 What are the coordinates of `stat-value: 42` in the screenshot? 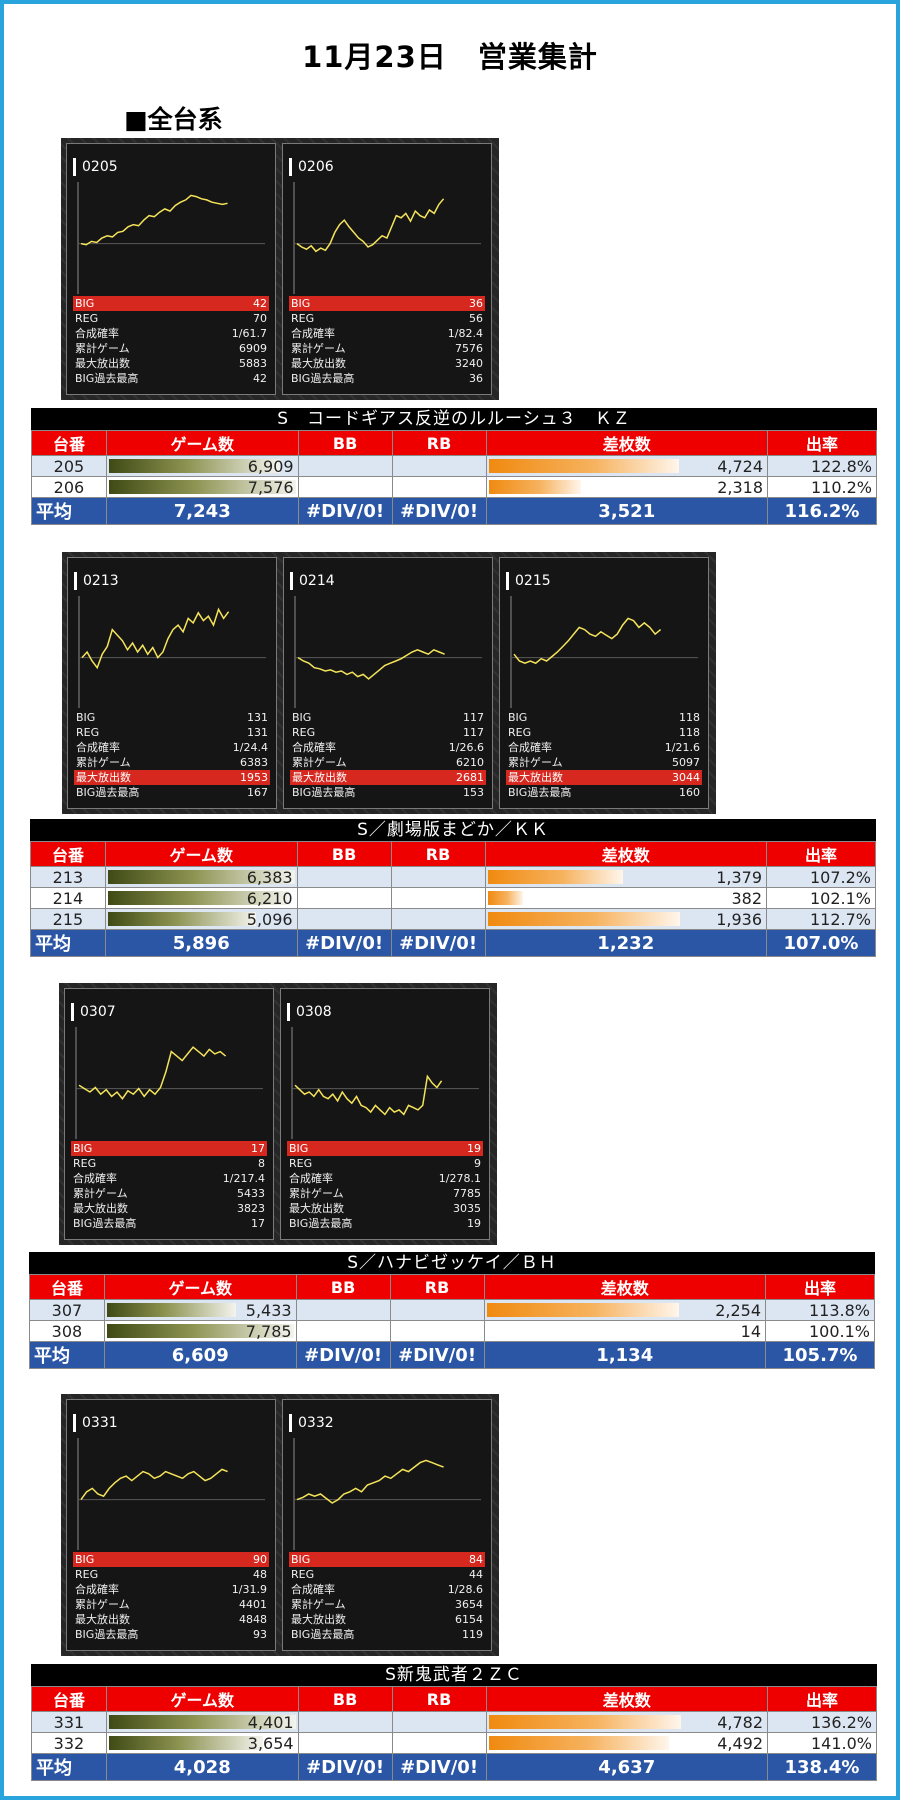 It's located at (260, 378).